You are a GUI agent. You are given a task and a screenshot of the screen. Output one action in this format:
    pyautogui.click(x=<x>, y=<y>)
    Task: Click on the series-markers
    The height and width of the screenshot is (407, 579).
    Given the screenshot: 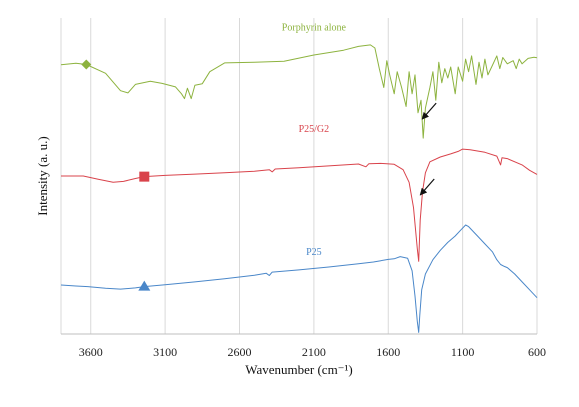 What is the action you would take?
    pyautogui.click(x=116, y=175)
    